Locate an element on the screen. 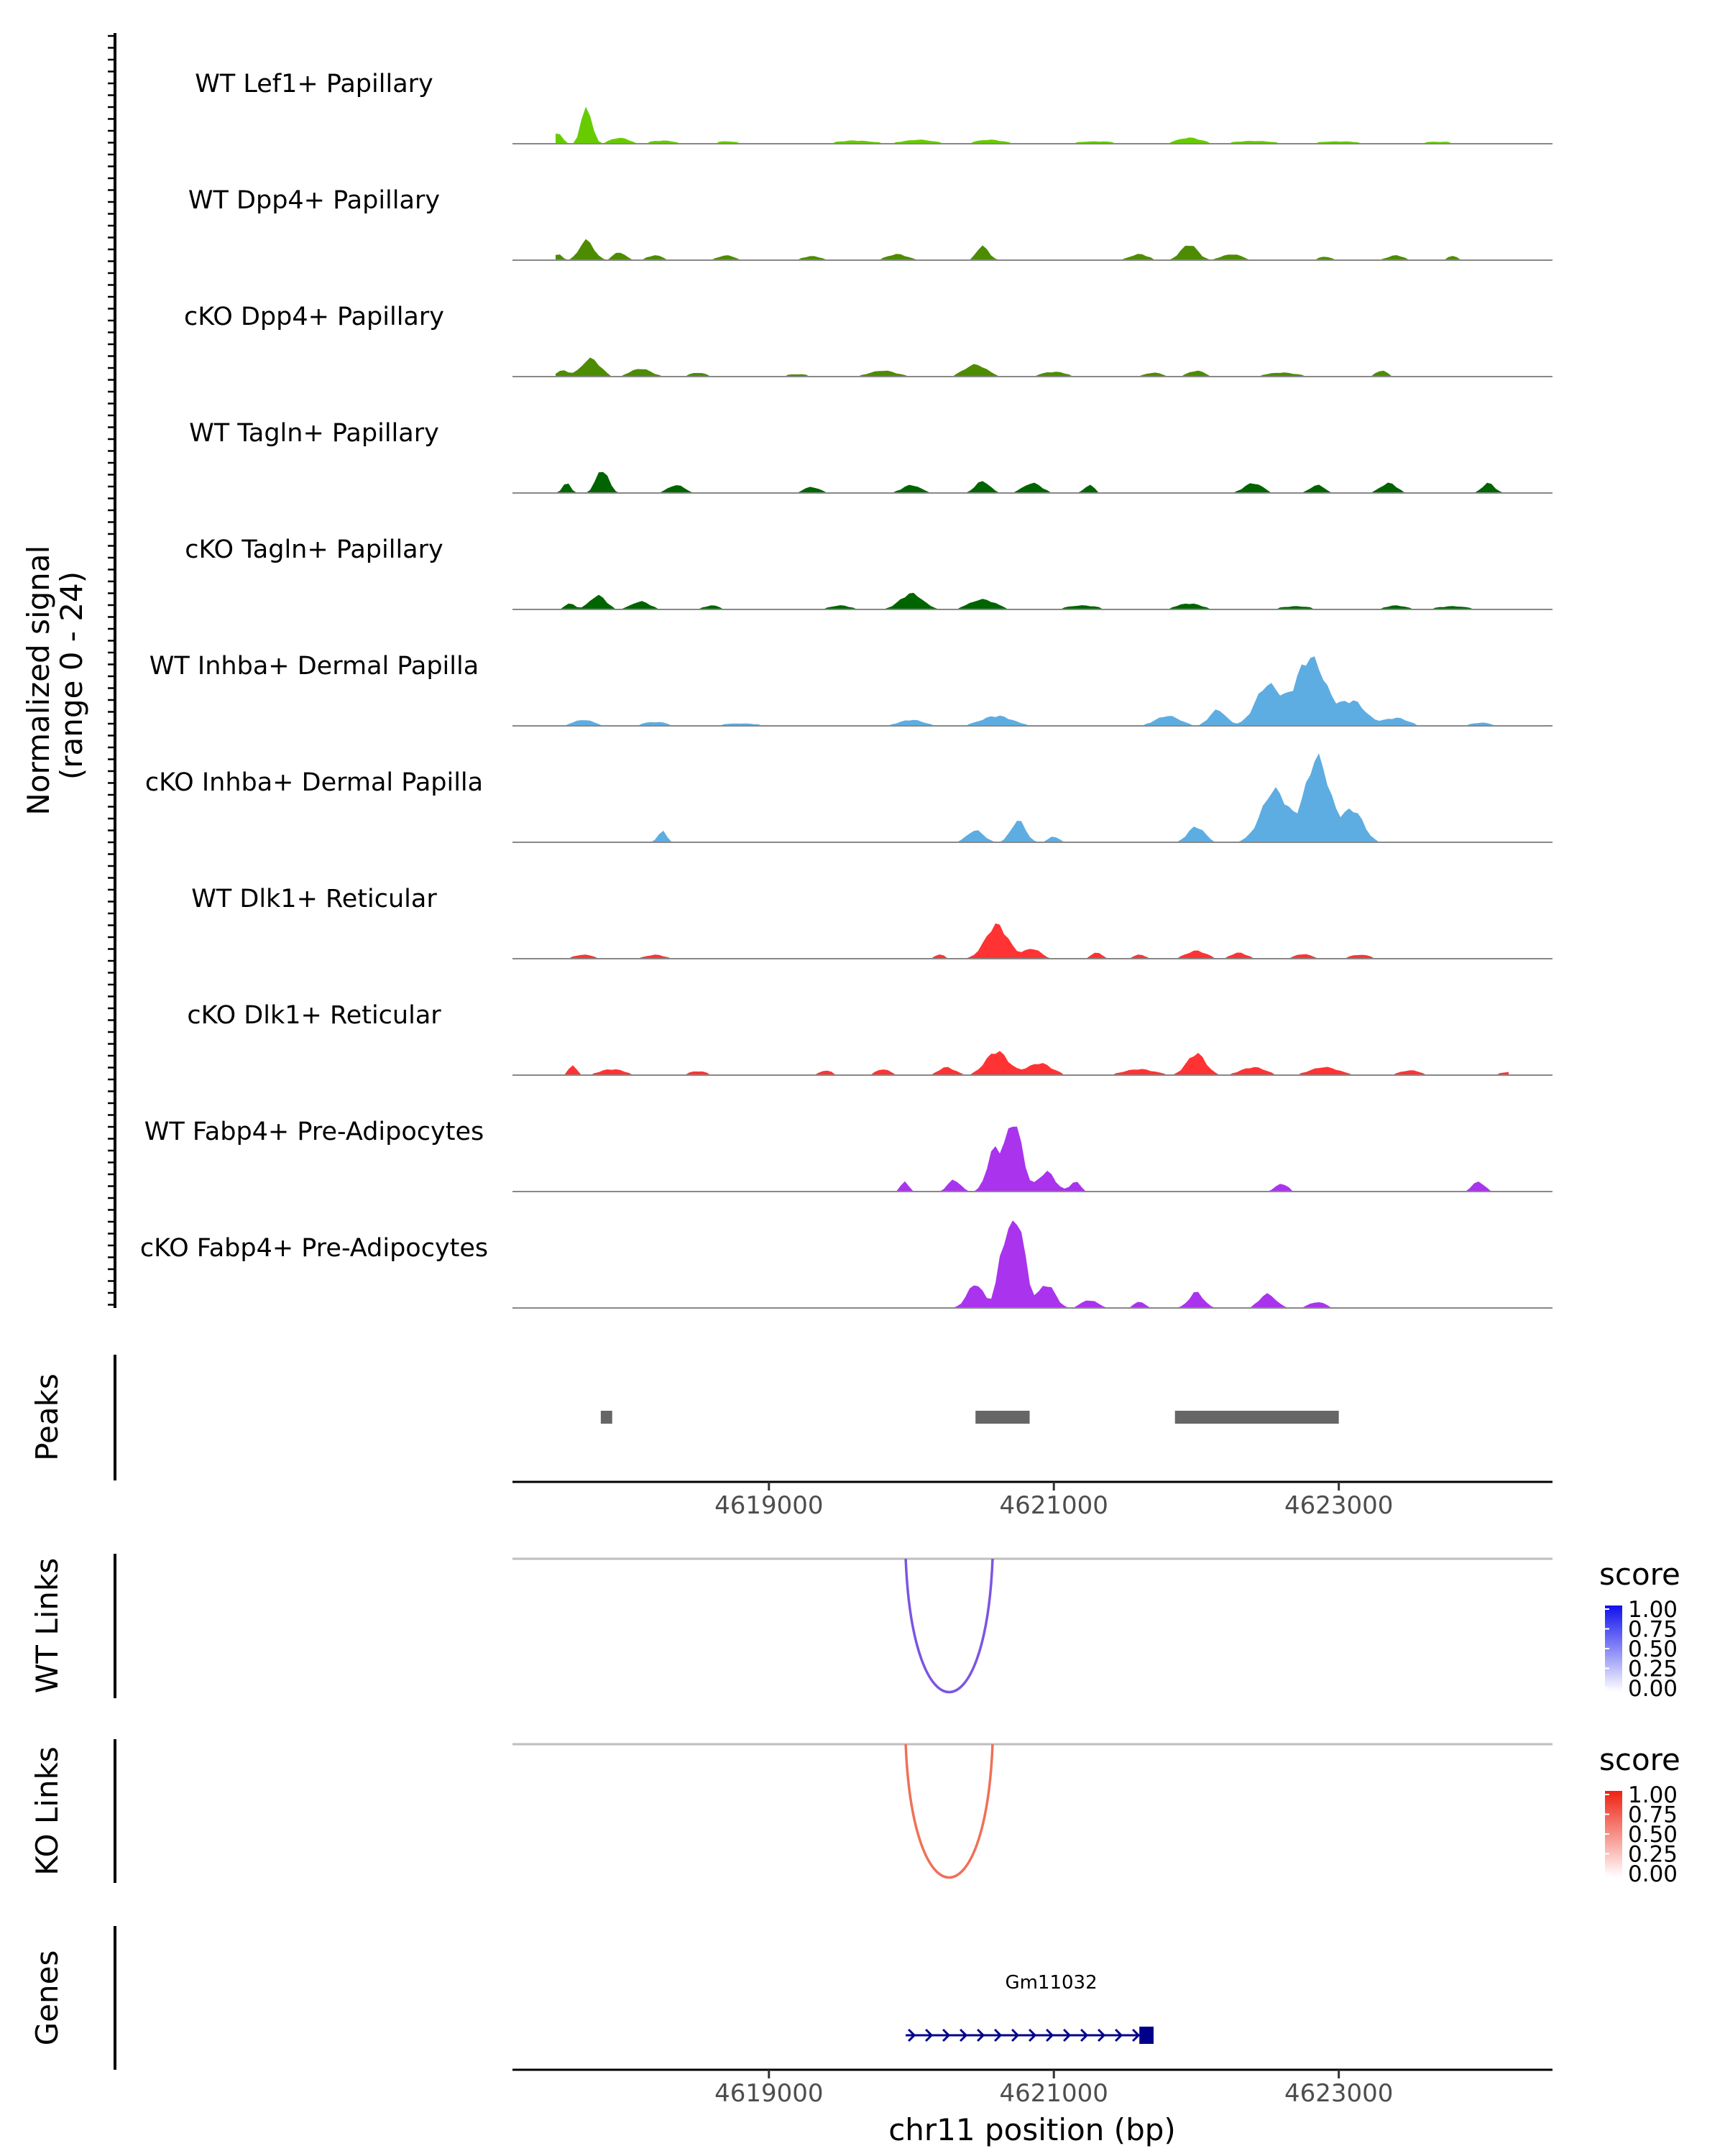 The width and height of the screenshot is (1725, 2156). track-label: cKO Tagln+ Papillary is located at coordinates (314, 550).